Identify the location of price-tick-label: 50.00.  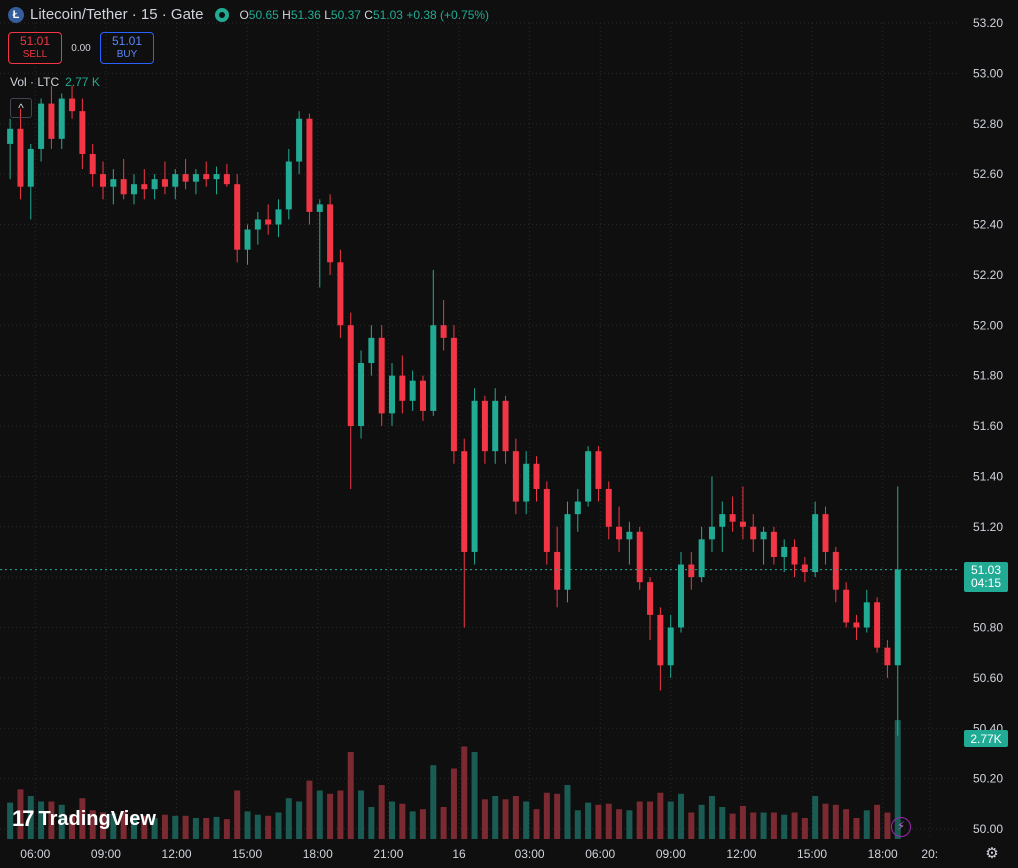
(988, 829).